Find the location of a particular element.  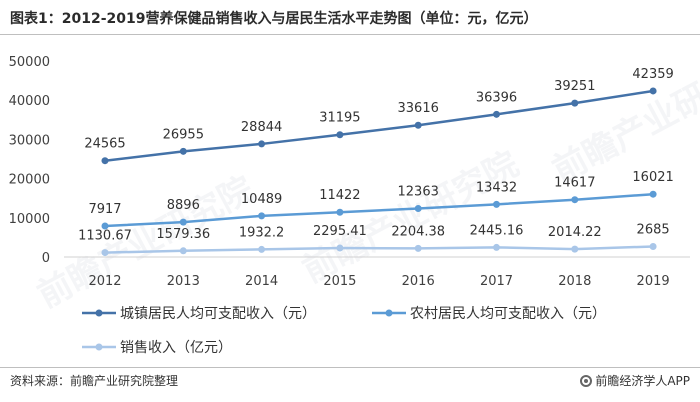

brand-credit: 前瞻经济学人APP is located at coordinates (635, 380).